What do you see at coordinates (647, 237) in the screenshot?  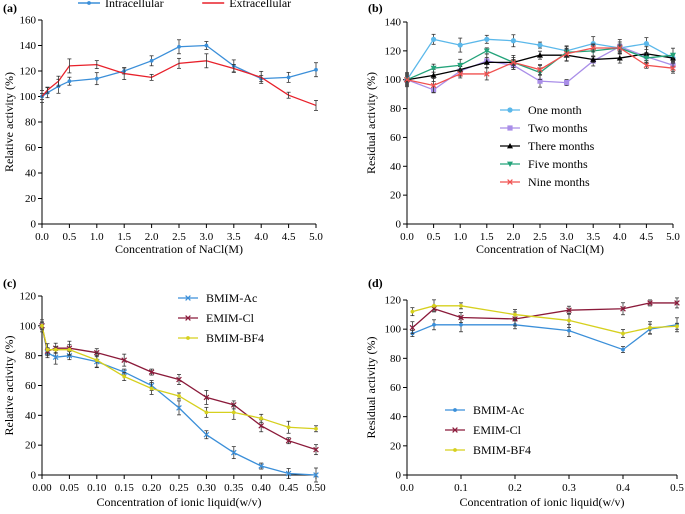 I see `x-tick-label: 4.5` at bounding box center [647, 237].